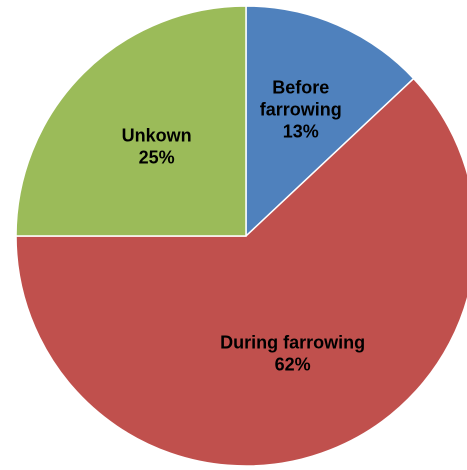 Image resolution: width=467 pixels, height=470 pixels. Describe the element at coordinates (301, 131) in the screenshot. I see `slice-percent-label: 13%` at that location.